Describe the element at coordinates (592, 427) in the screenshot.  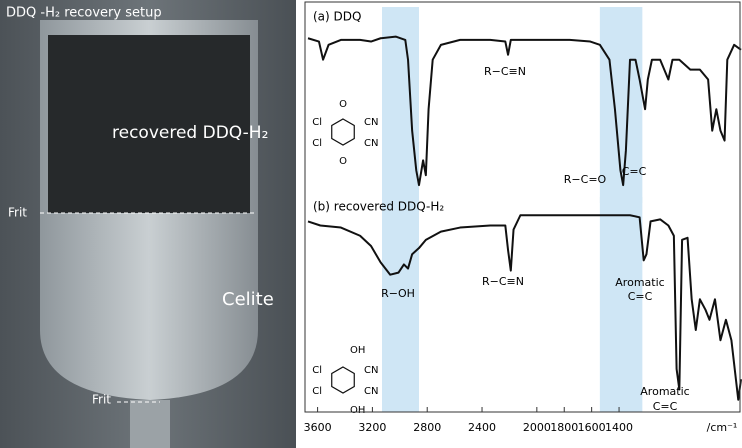
I see `x-tick-label: 1600` at that location.